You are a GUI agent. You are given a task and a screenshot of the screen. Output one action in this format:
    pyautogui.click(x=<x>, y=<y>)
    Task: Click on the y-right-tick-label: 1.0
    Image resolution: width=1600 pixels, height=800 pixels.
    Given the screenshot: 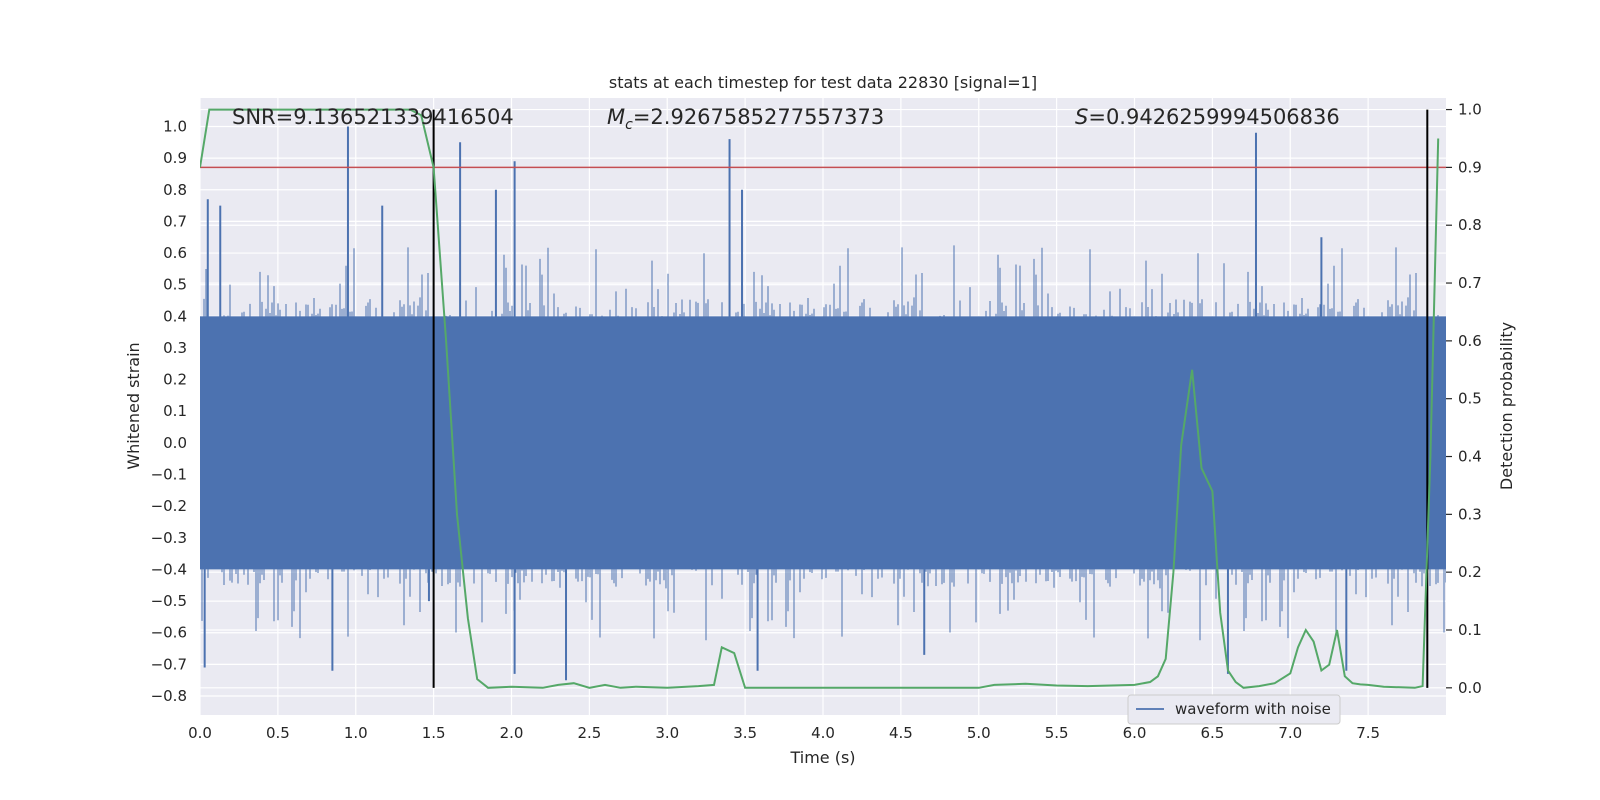 What is the action you would take?
    pyautogui.click(x=1470, y=110)
    